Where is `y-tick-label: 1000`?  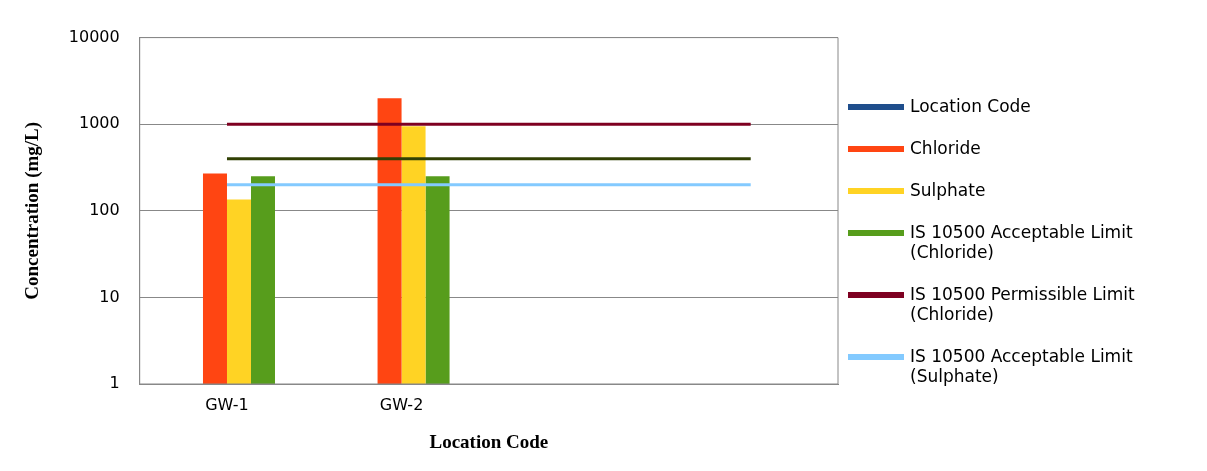
y-tick-label: 1000 is located at coordinates (99, 123).